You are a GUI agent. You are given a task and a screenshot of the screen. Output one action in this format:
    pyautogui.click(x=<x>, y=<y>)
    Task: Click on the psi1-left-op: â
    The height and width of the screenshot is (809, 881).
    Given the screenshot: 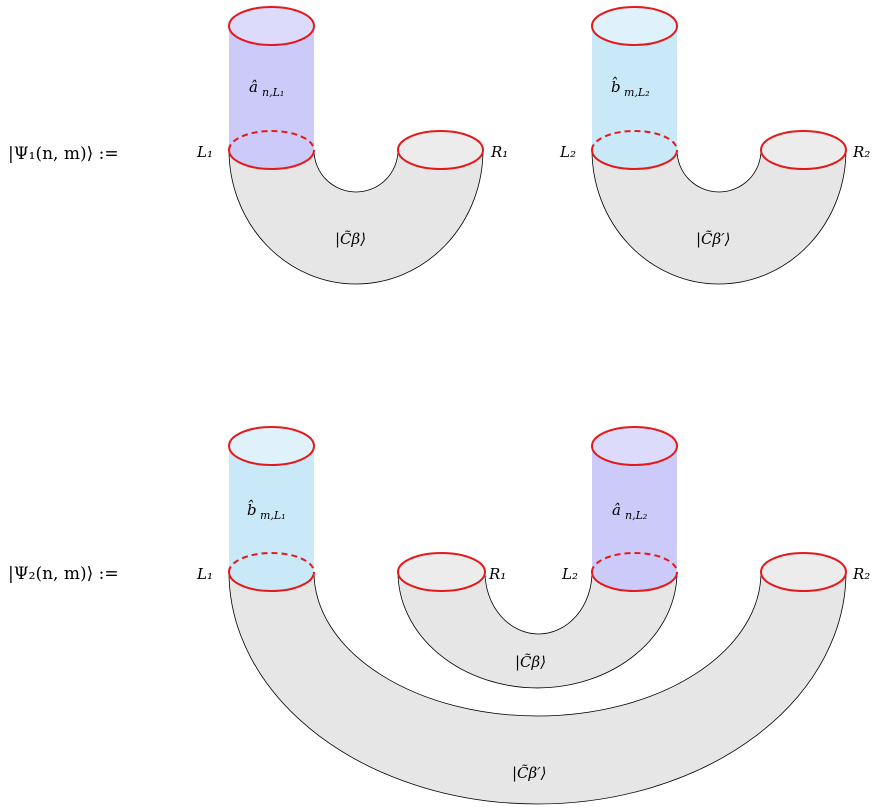 What is the action you would take?
    pyautogui.click(x=253, y=87)
    